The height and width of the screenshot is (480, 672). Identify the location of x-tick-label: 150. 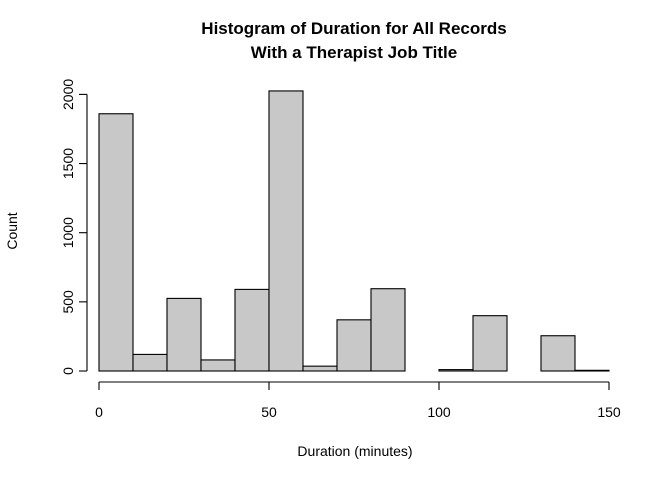
(609, 412).